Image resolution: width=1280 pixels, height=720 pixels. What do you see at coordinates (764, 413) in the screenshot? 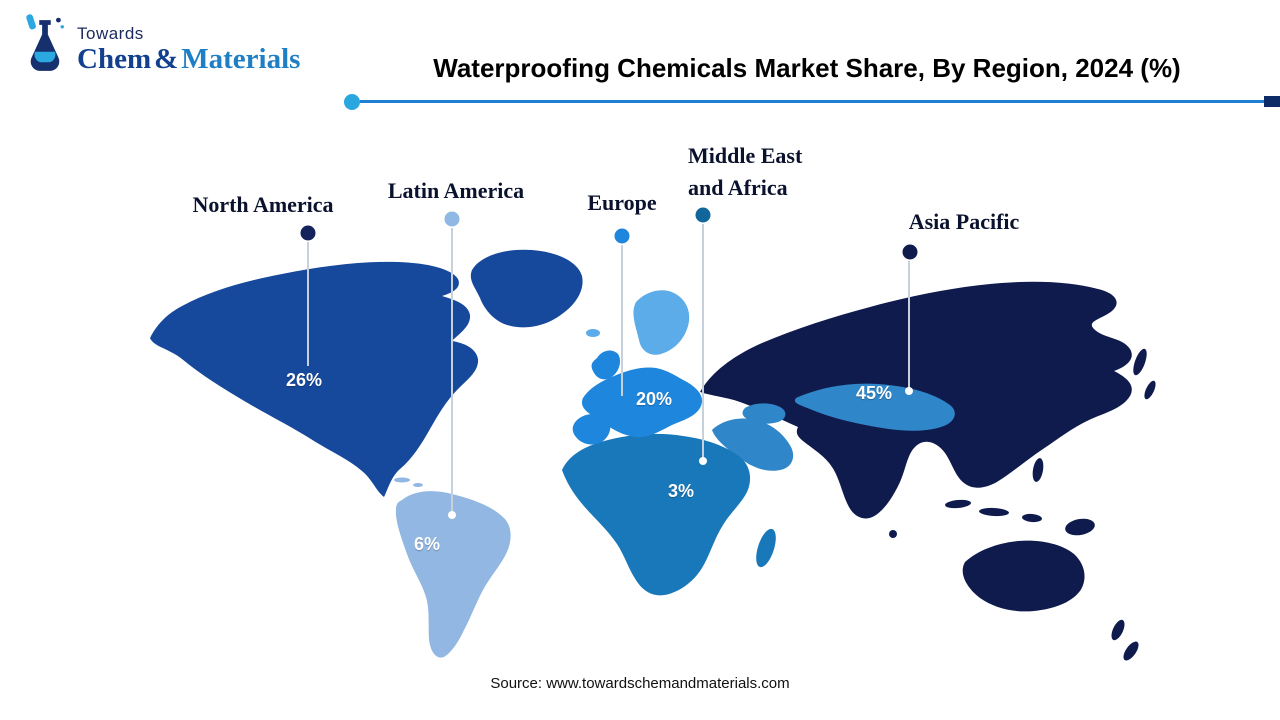
I see `turkey-shape` at bounding box center [764, 413].